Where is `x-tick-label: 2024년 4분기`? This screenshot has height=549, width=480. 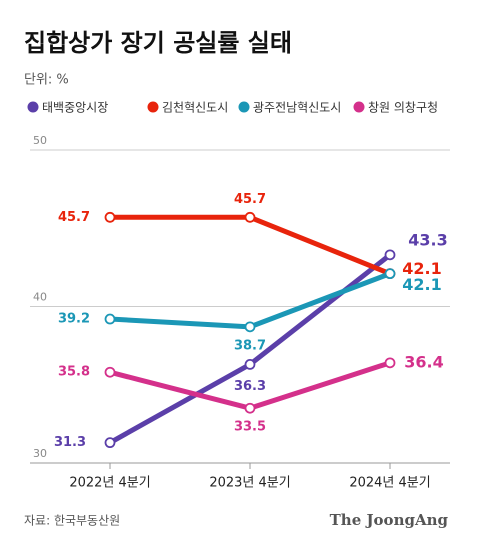 x-tick-label: 2024년 4분기 is located at coordinates (389, 483).